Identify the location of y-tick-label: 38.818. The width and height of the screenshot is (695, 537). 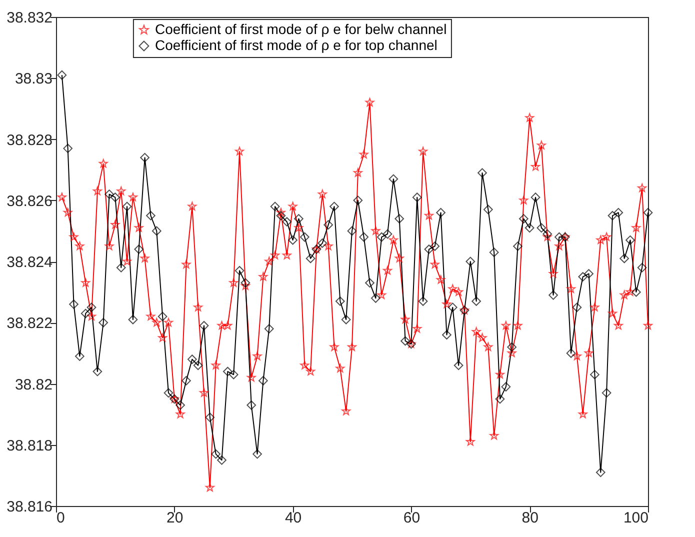
(29, 445).